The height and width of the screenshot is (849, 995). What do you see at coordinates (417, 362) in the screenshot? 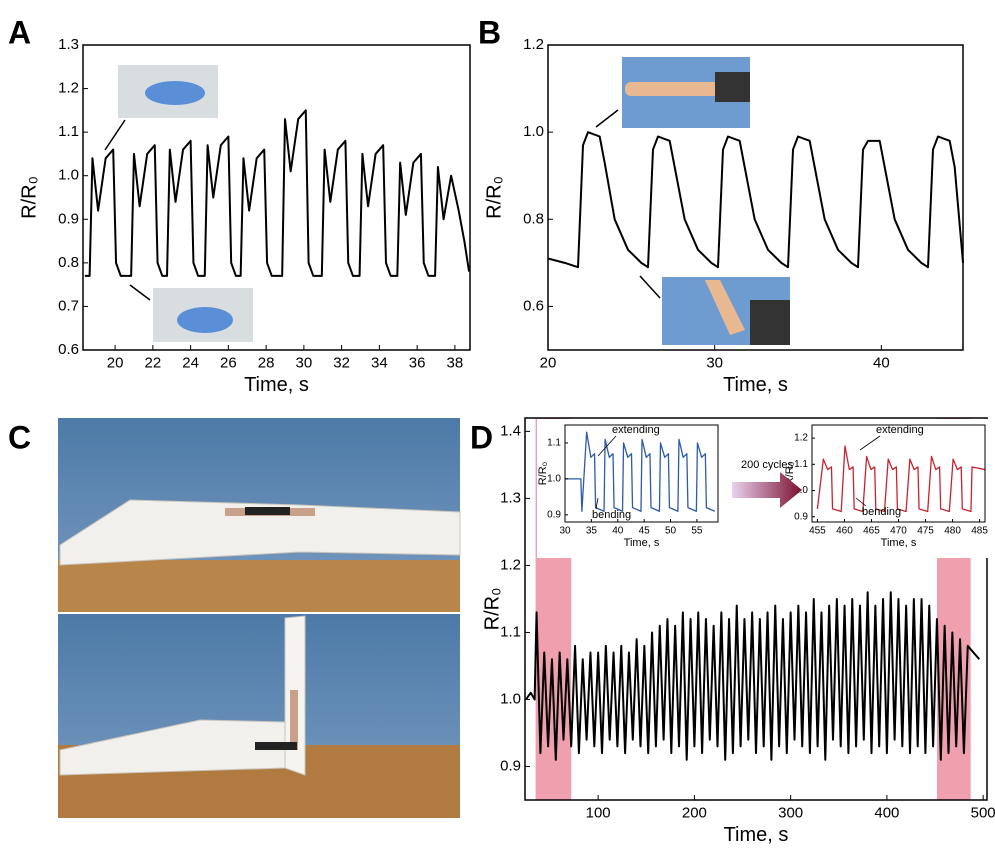
I see `x-tick-label: 36` at bounding box center [417, 362].